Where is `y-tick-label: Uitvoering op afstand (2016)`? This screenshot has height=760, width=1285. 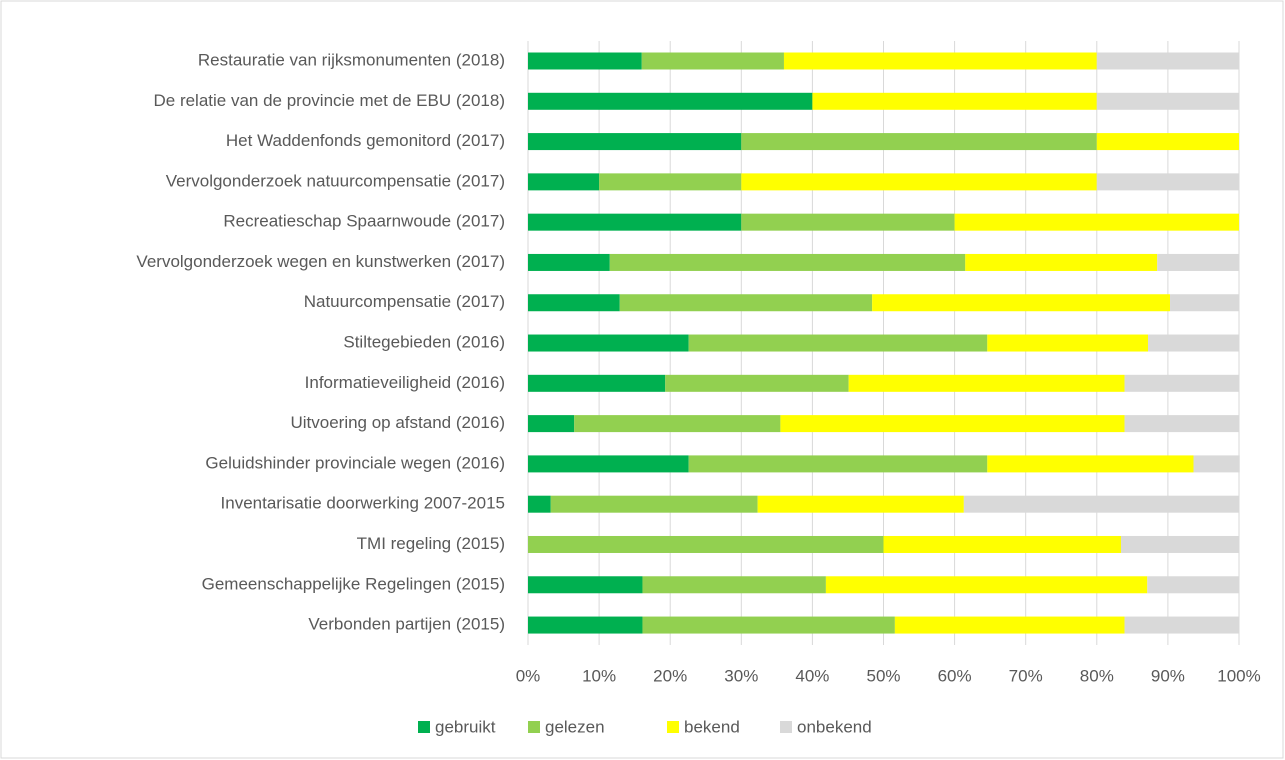 y-tick-label: Uitvoering op afstand (2016) is located at coordinates (397, 422).